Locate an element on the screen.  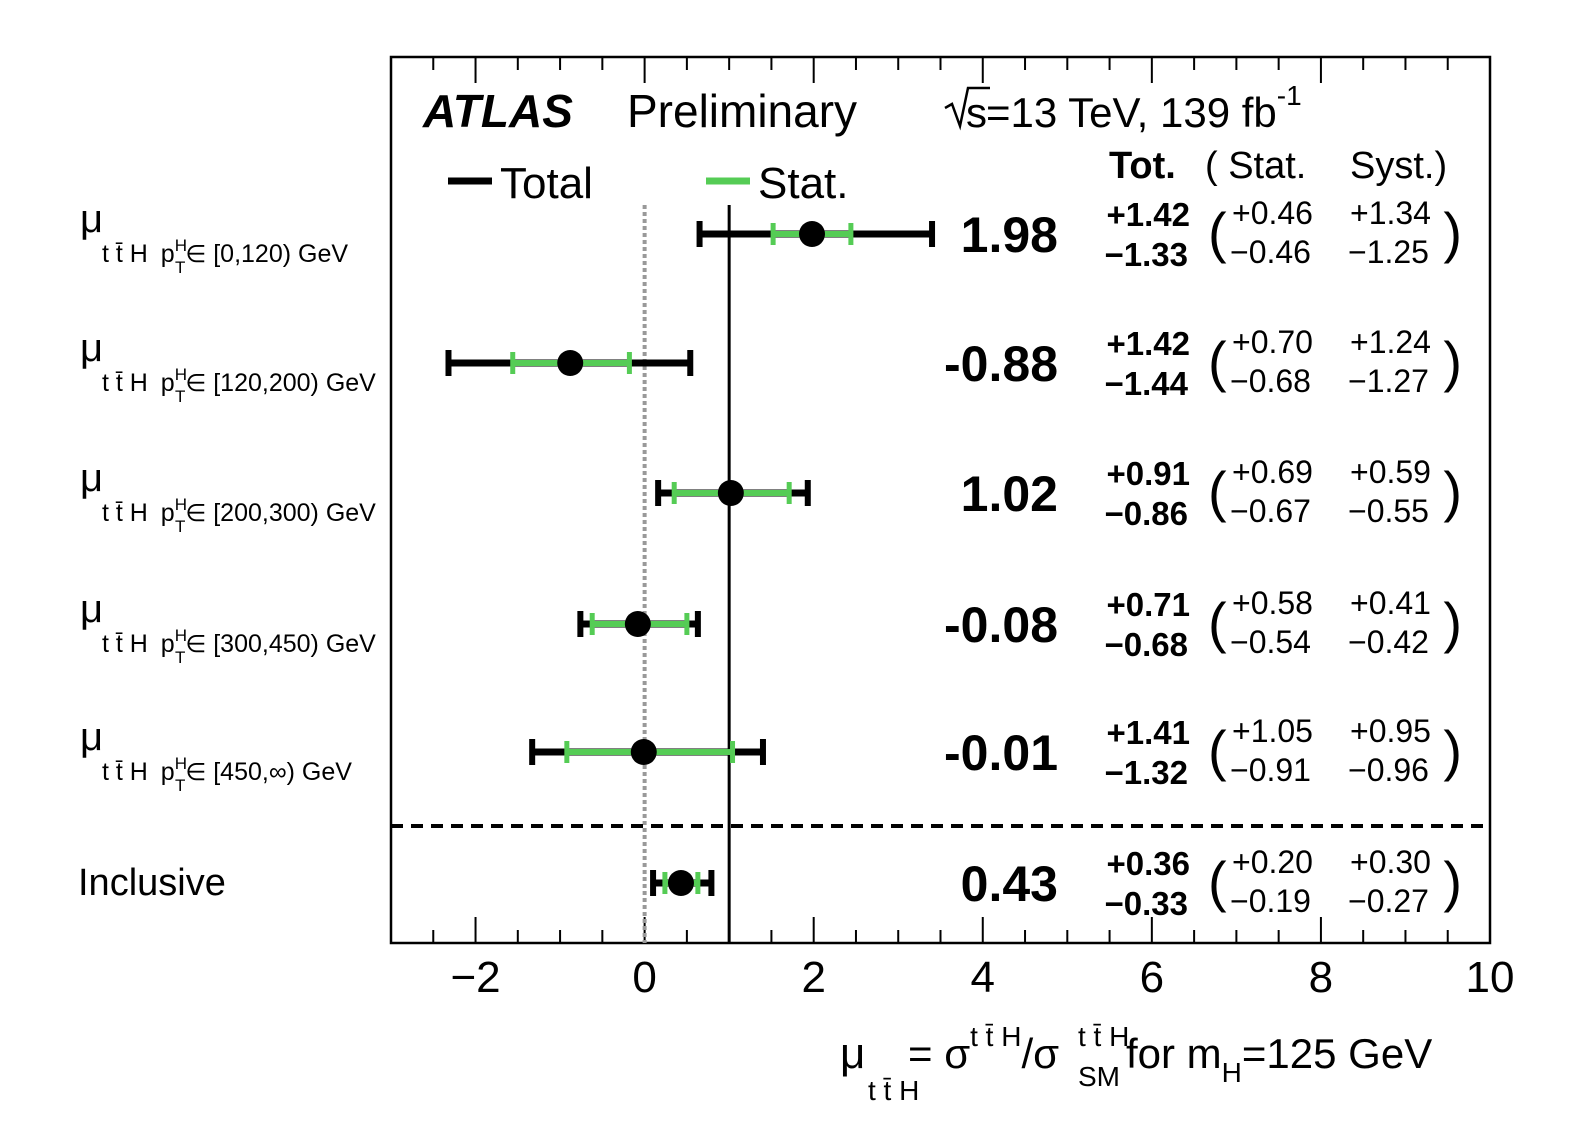
col-header-syst: Syst.) is located at coordinates (1398, 166).